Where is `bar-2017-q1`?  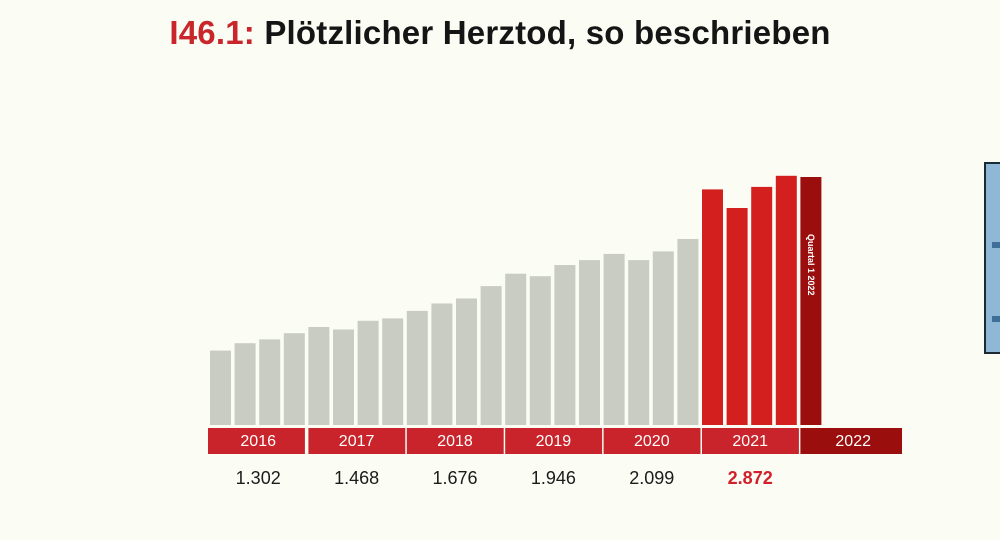
bar-2017-q1 is located at coordinates (319, 376).